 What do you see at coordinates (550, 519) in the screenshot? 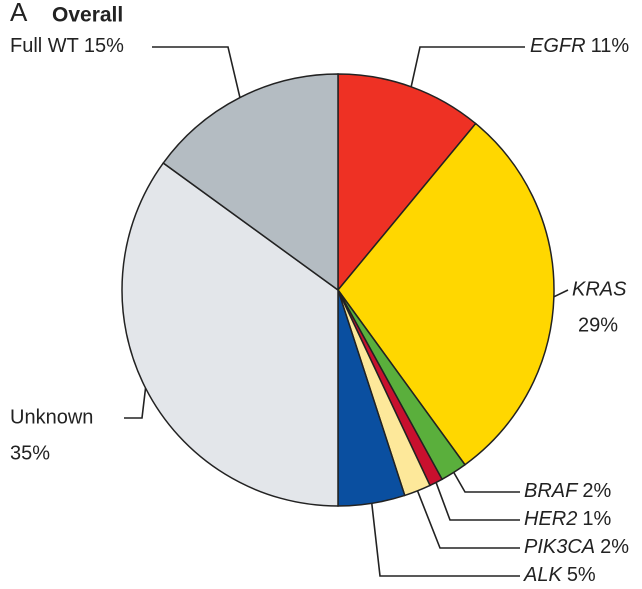
I see `slice-name: HER2` at bounding box center [550, 519].